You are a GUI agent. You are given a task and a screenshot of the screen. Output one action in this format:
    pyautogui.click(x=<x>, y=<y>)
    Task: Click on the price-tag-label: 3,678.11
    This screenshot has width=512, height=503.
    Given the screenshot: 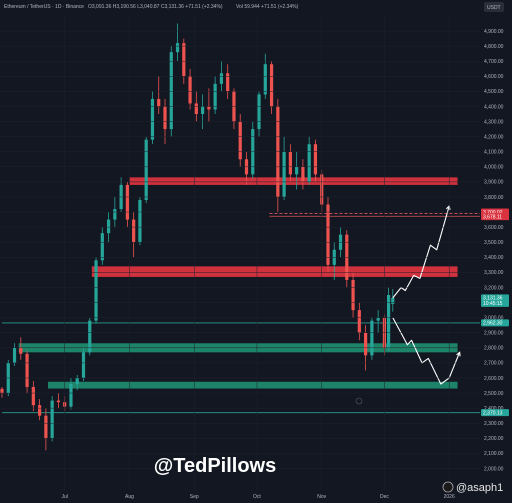 What is the action you would take?
    pyautogui.click(x=492, y=217)
    